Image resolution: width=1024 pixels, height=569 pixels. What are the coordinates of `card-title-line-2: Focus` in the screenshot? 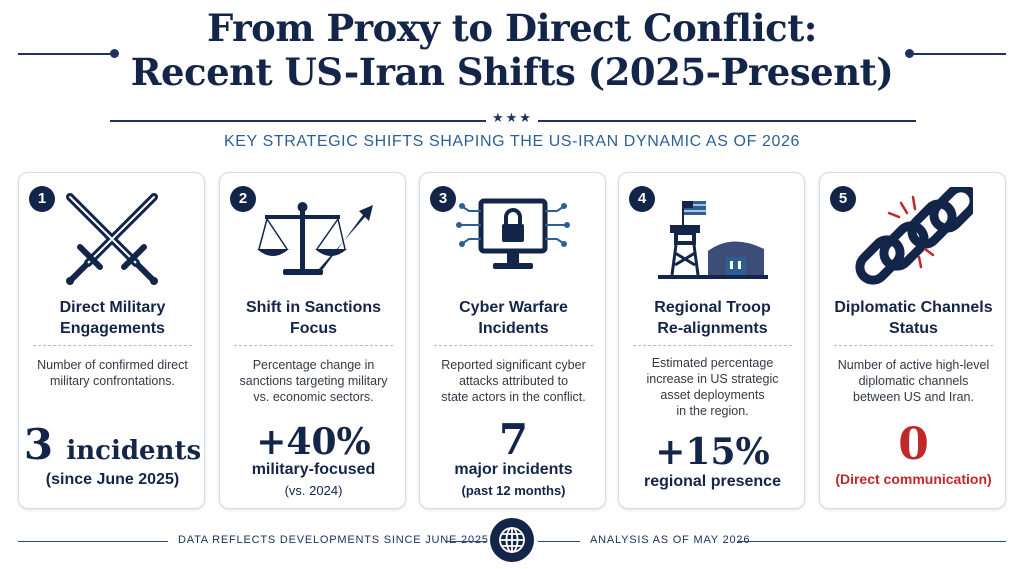 It's located at (313, 328).